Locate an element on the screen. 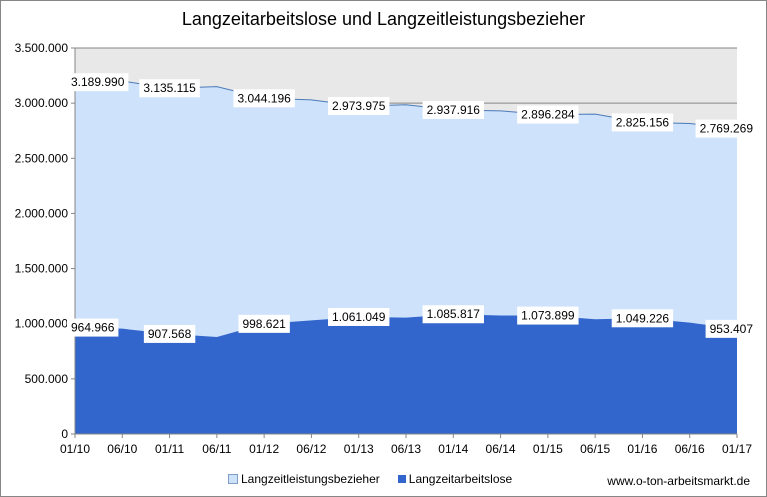 Image resolution: width=767 pixels, height=497 pixels. data-label-text: 907.568 is located at coordinates (170, 334).